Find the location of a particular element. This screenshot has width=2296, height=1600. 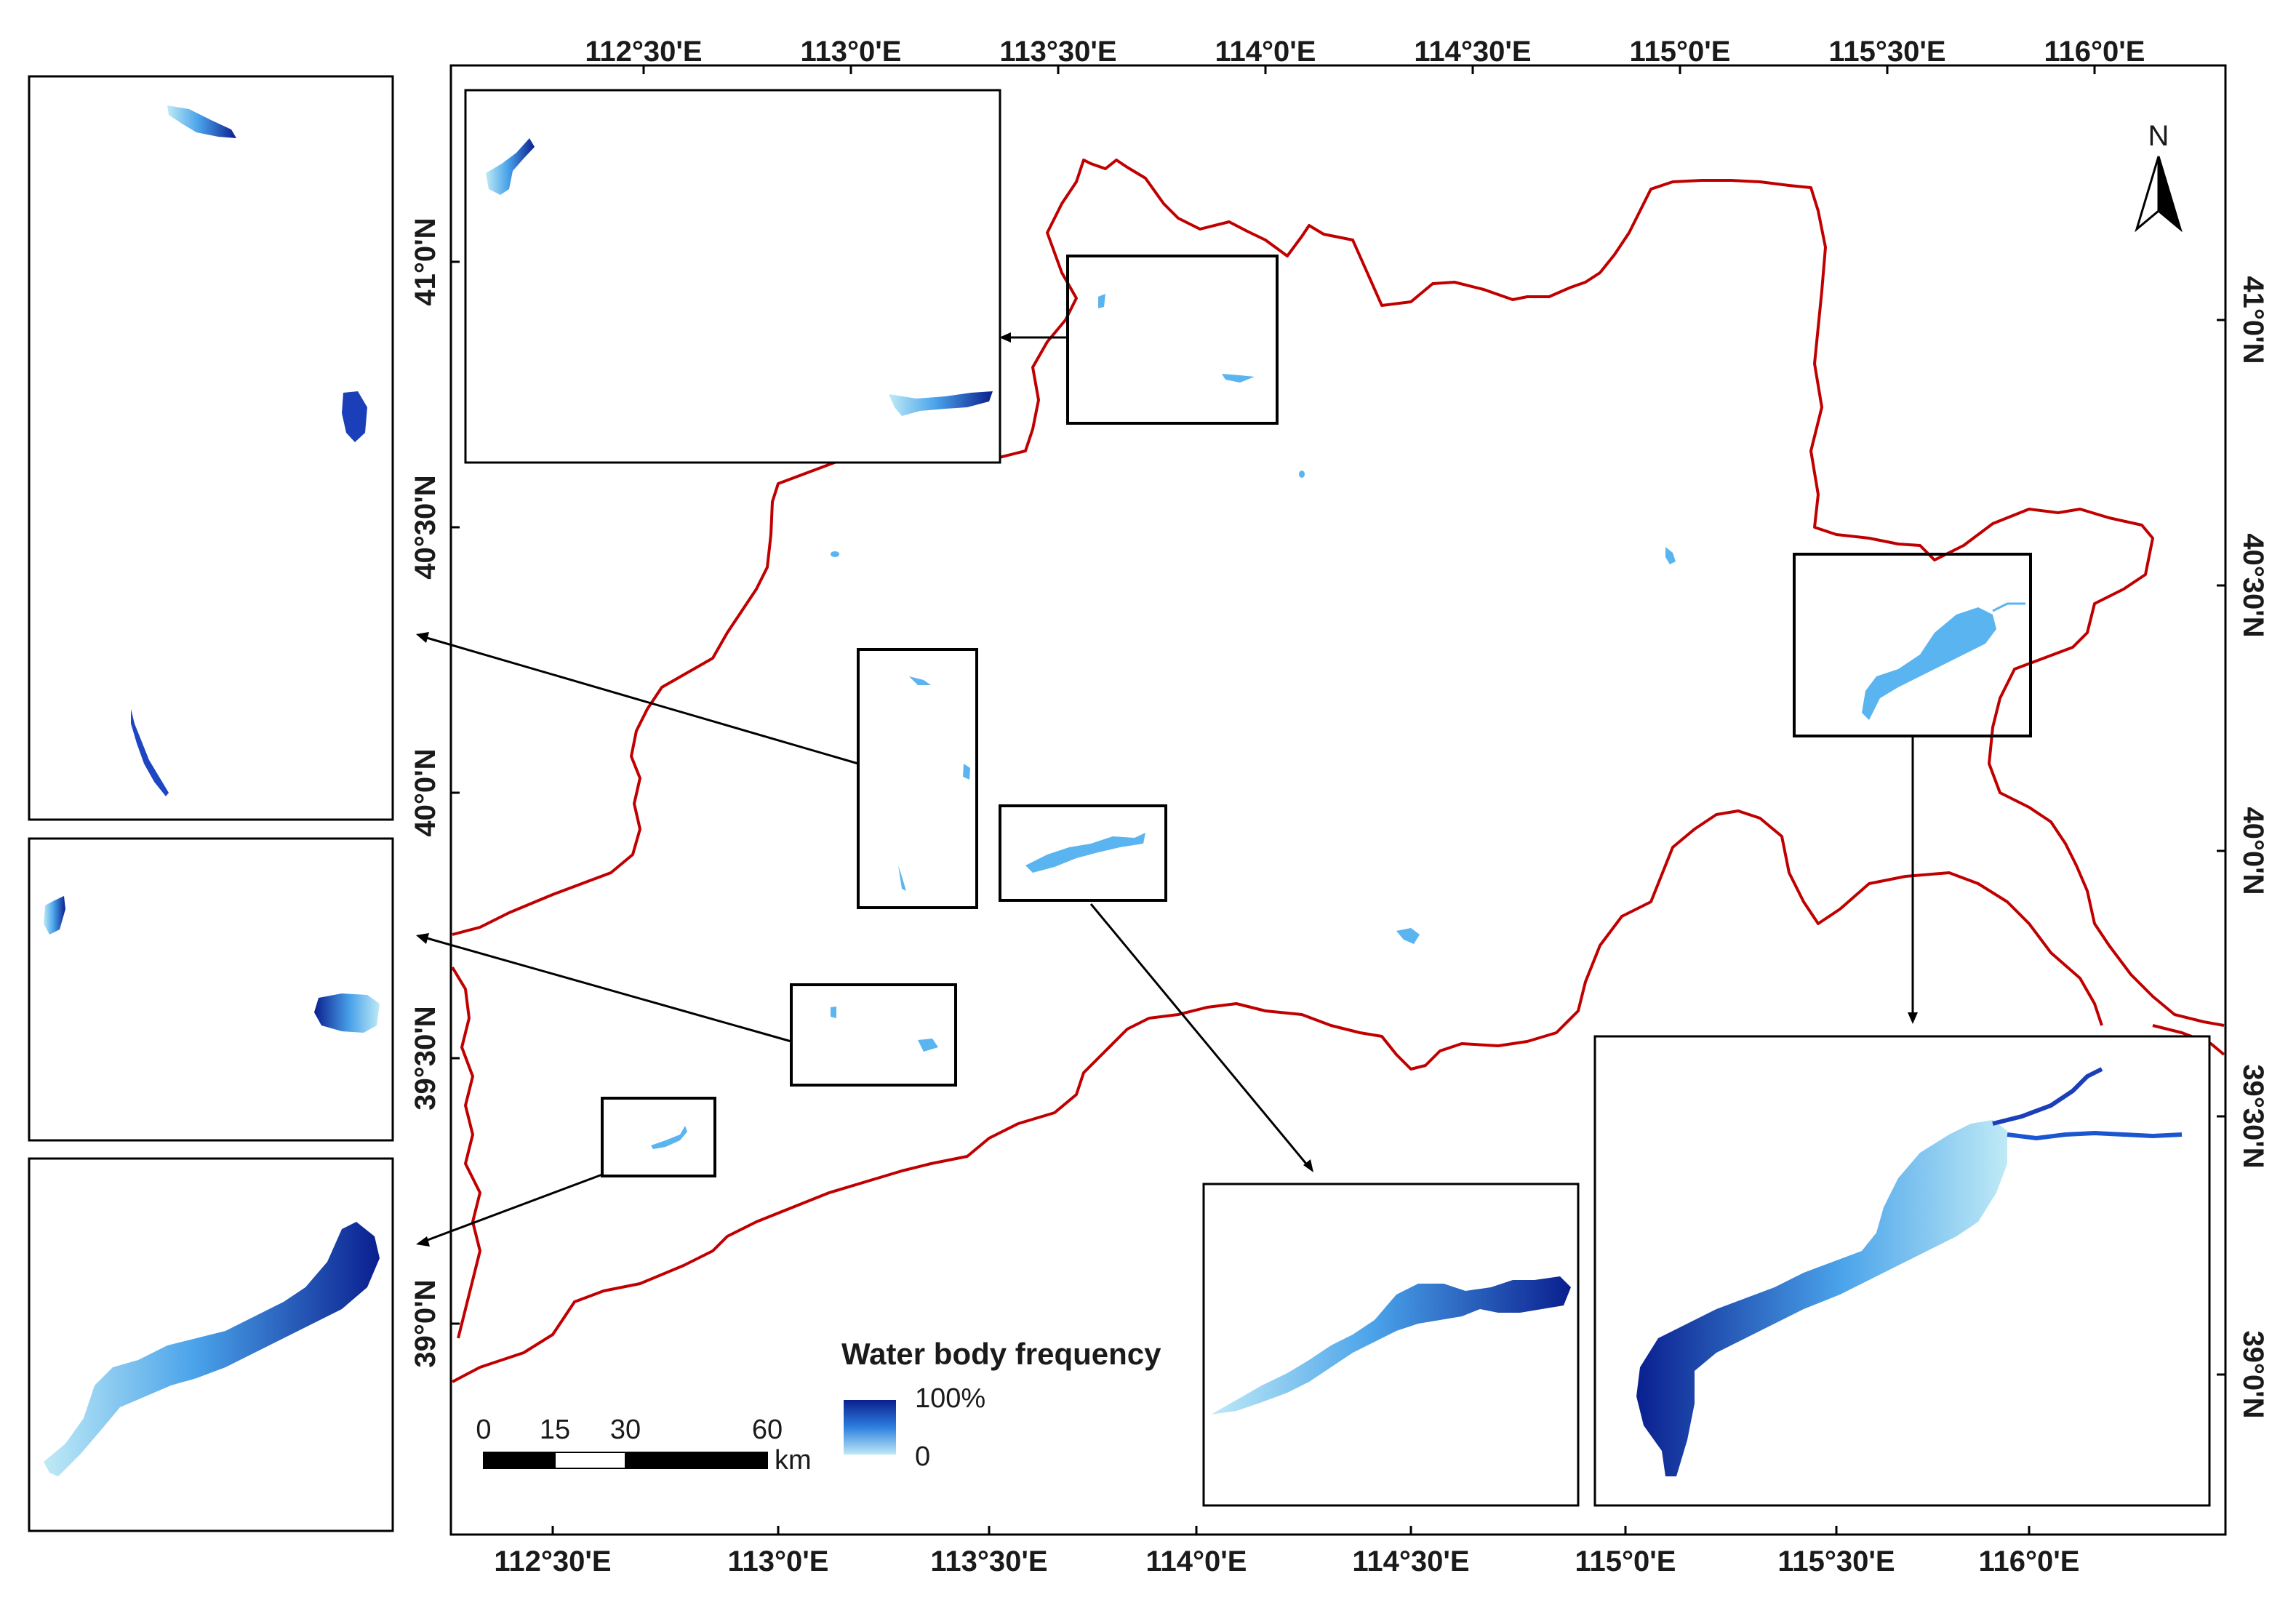

right-axis-labels: 41°0'N 40°30'N 40°0'N 39°30'N 39°0'N is located at coordinates (2253, 847).